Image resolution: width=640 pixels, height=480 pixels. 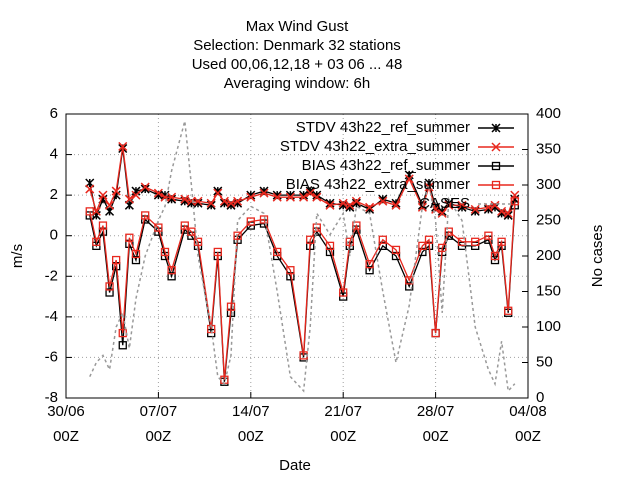 What do you see at coordinates (378, 184) in the screenshot?
I see `legend-label: BIAS 43h22_extra_summer` at bounding box center [378, 184].